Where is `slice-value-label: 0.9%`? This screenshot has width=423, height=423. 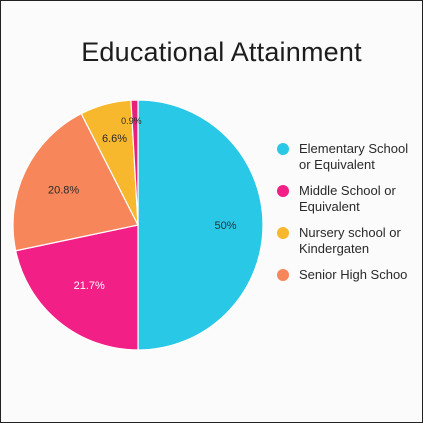 slice-value-label: 0.9% is located at coordinates (131, 121).